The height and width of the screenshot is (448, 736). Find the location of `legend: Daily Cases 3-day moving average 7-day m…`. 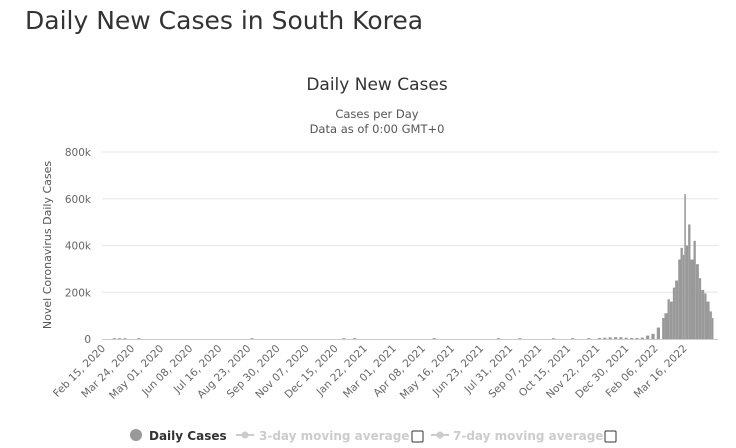

legend: Daily Cases 3-day moving average 7-day m… is located at coordinates (373, 436).